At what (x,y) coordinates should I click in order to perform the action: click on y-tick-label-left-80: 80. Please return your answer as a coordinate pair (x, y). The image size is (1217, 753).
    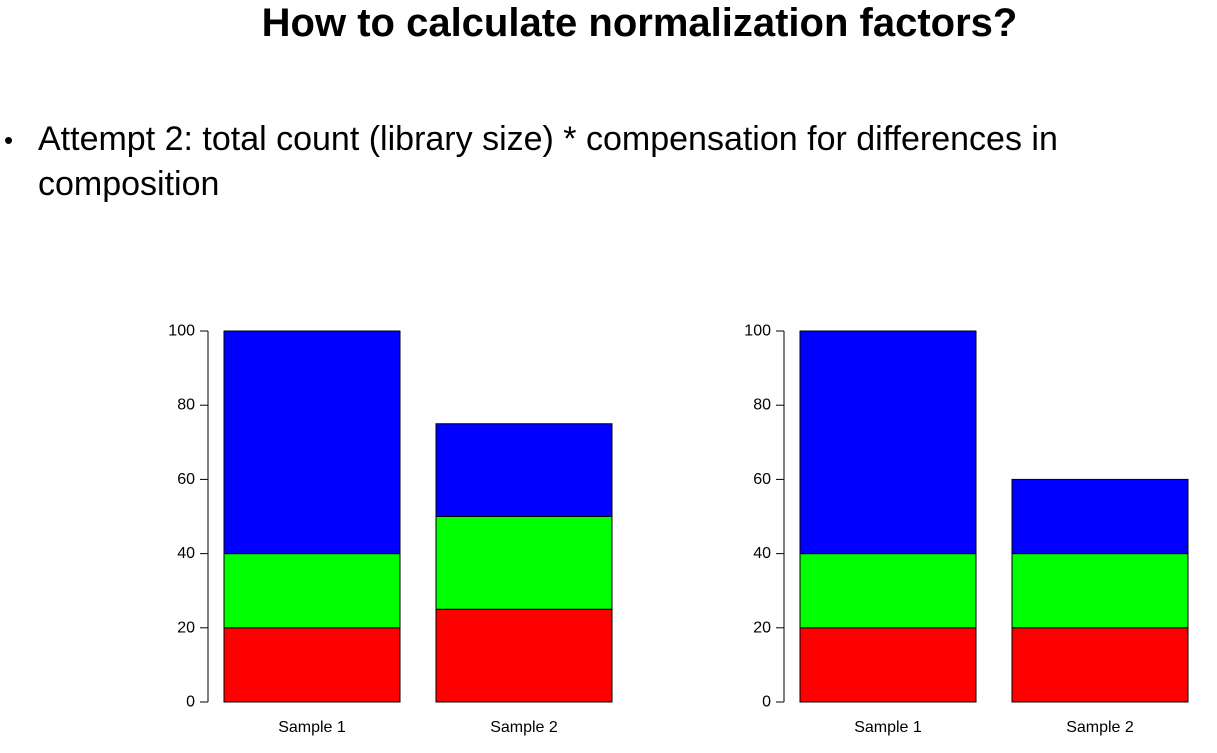
    Looking at the image, I should click on (186, 405).